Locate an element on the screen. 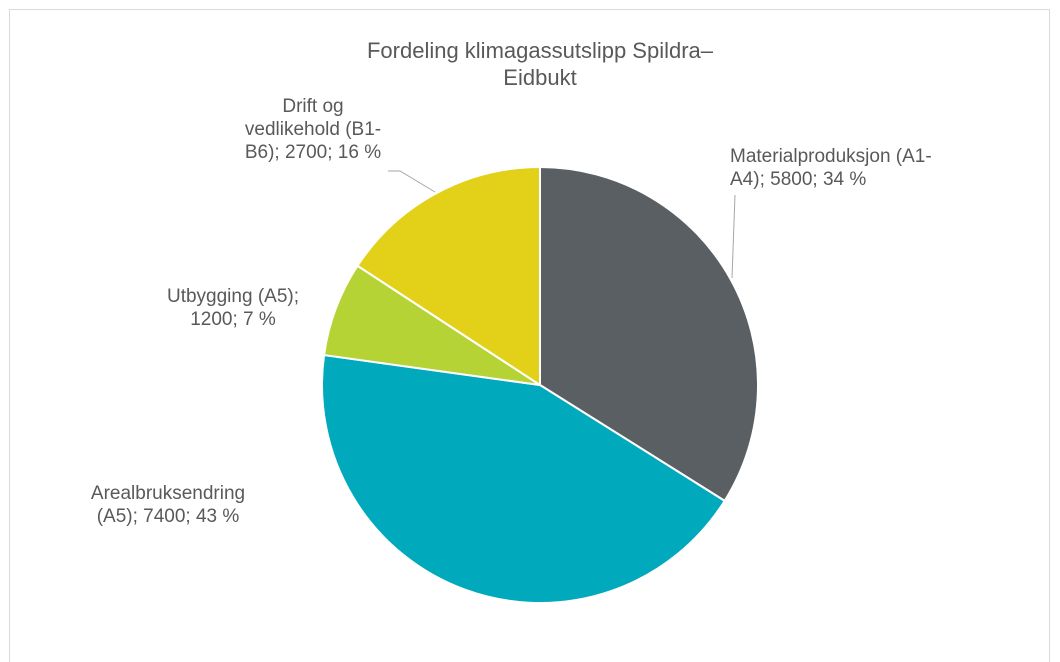 The image size is (1060, 662). data-label: Drift og vedlikehold (B1-B6); 2700; 16 % is located at coordinates (313, 129).